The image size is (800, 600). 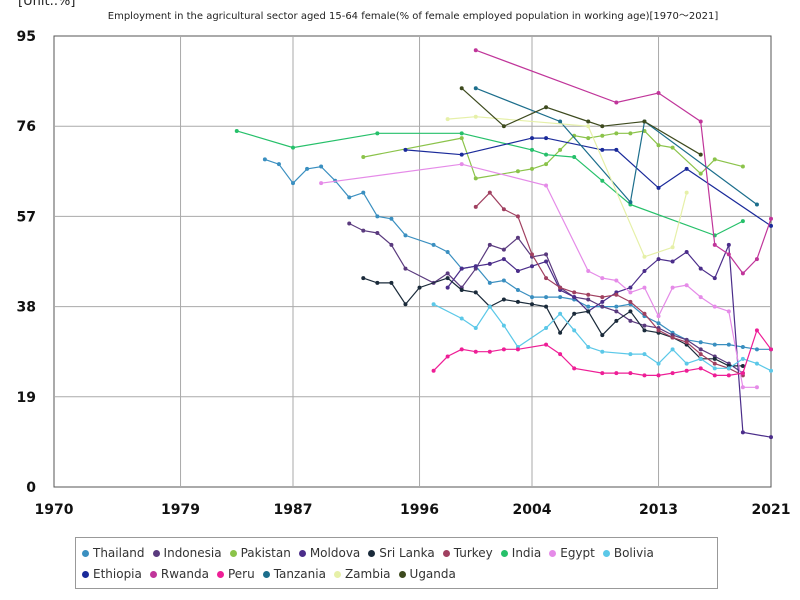 What do you see at coordinates (179, 574) in the screenshot?
I see `legend-item-rwanda: Rwanda` at bounding box center [179, 574].